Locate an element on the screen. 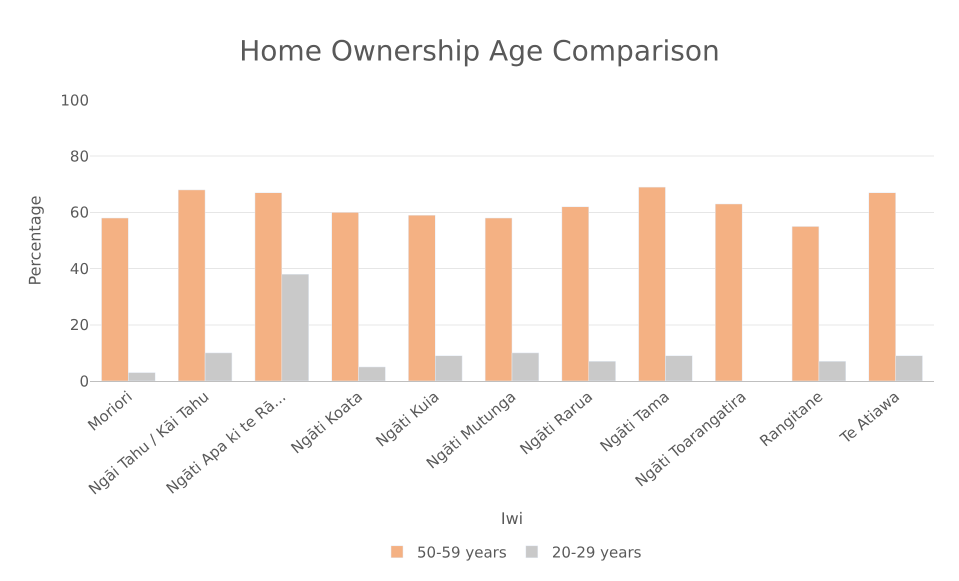  y-tick-label: 20 is located at coordinates (79, 325).